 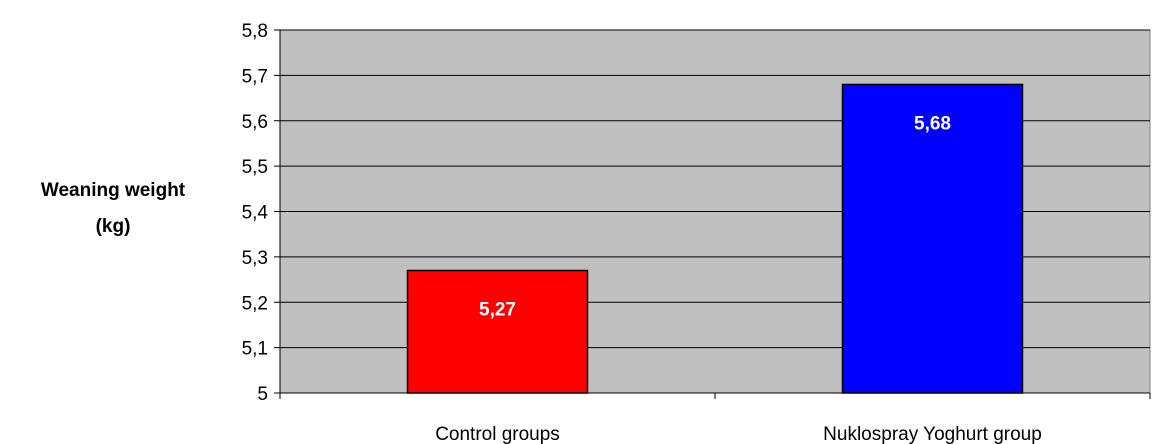 What do you see at coordinates (113, 190) in the screenshot?
I see `y-axis-title-line-1: Weaning weight` at bounding box center [113, 190].